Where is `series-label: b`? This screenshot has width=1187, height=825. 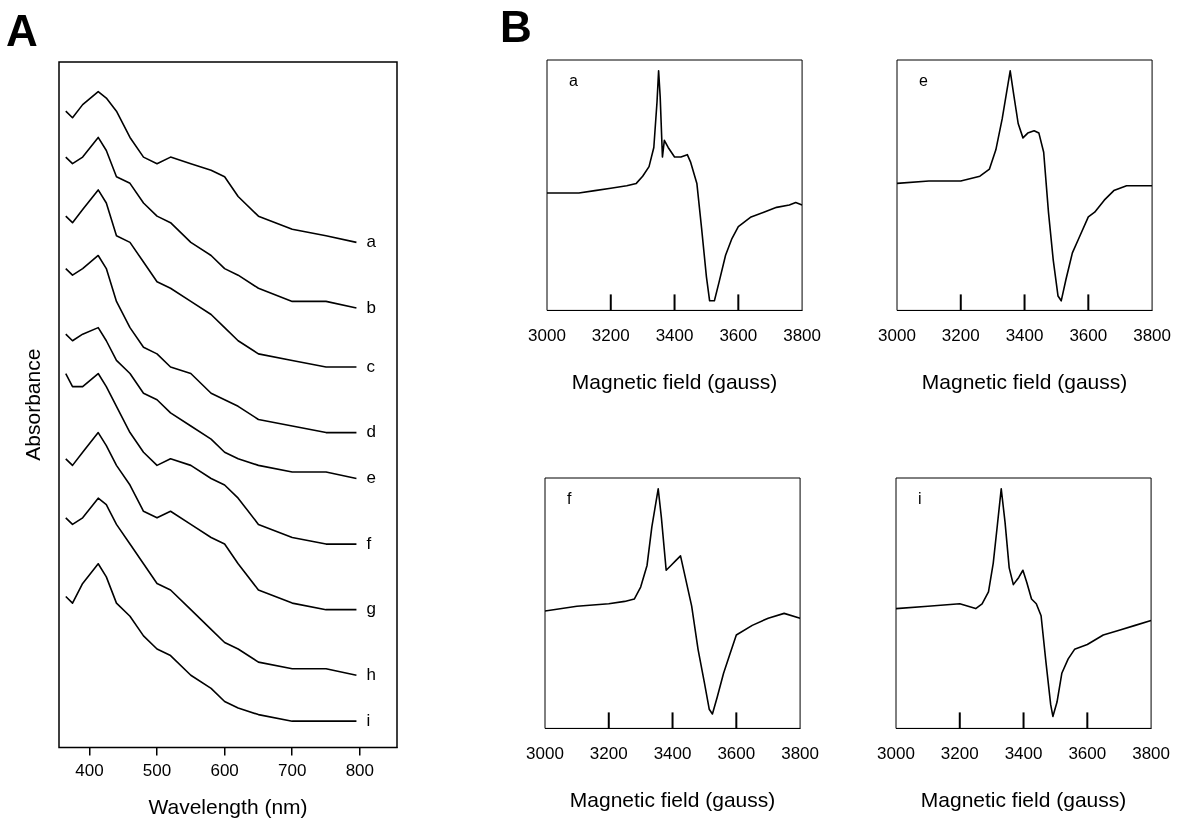
series-label: b is located at coordinates (371, 307).